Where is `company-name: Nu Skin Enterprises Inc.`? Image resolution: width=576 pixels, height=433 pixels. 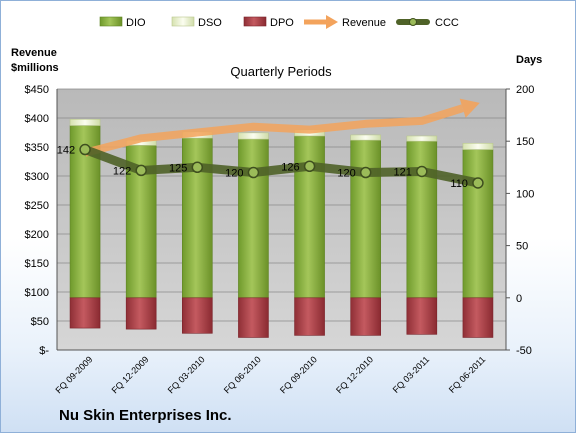 company-name: Nu Skin Enterprises Inc. is located at coordinates (145, 415).